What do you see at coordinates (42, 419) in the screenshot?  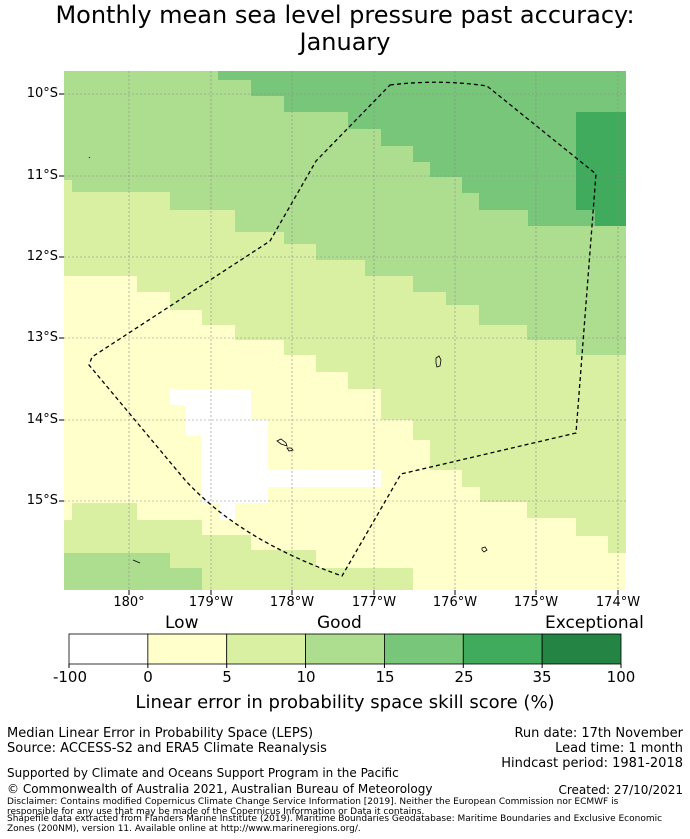 I see `lat-label: 14°S` at bounding box center [42, 419].